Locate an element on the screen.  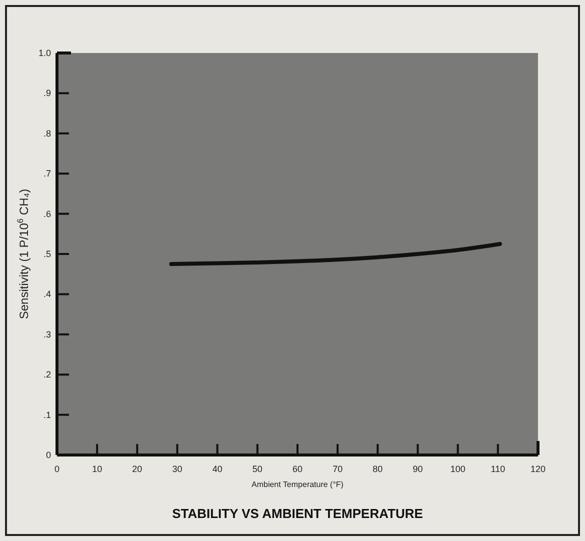
text: STABILITY VS AMBIENT TEMPERATURE is located at coordinates (298, 513).